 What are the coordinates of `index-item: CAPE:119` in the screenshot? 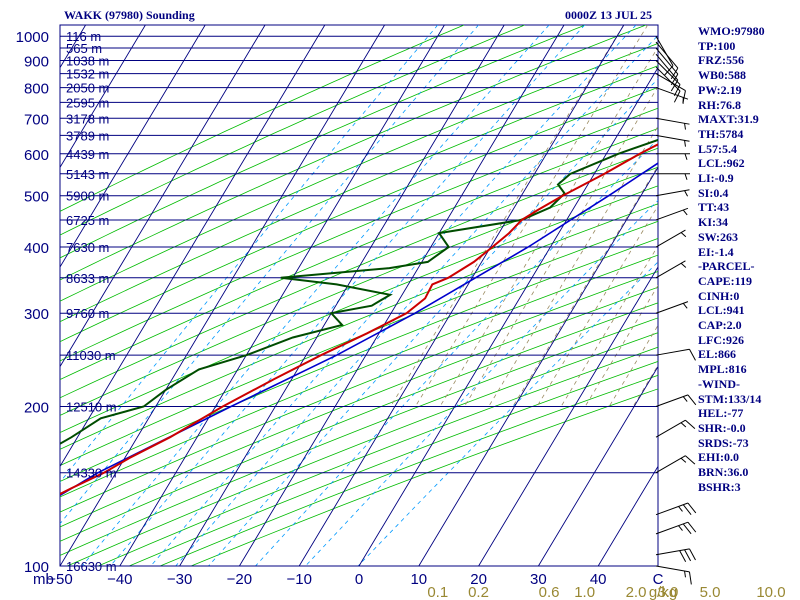 It's located at (725, 280).